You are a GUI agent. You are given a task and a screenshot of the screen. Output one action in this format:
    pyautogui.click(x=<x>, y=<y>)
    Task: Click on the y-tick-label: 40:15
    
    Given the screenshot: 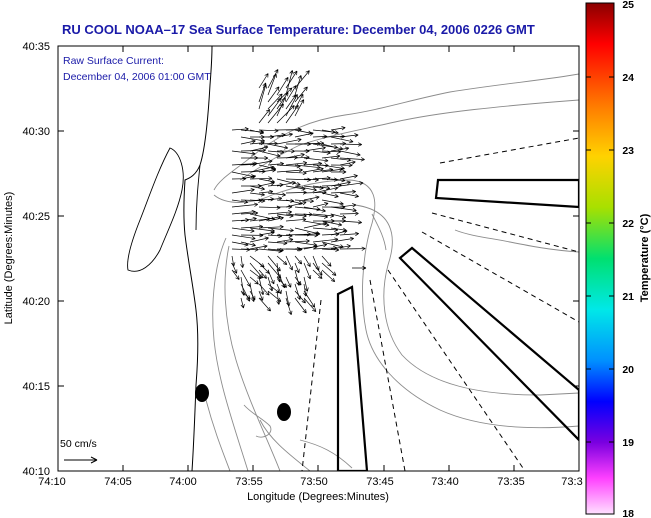 What is the action you would take?
    pyautogui.click(x=36, y=387)
    